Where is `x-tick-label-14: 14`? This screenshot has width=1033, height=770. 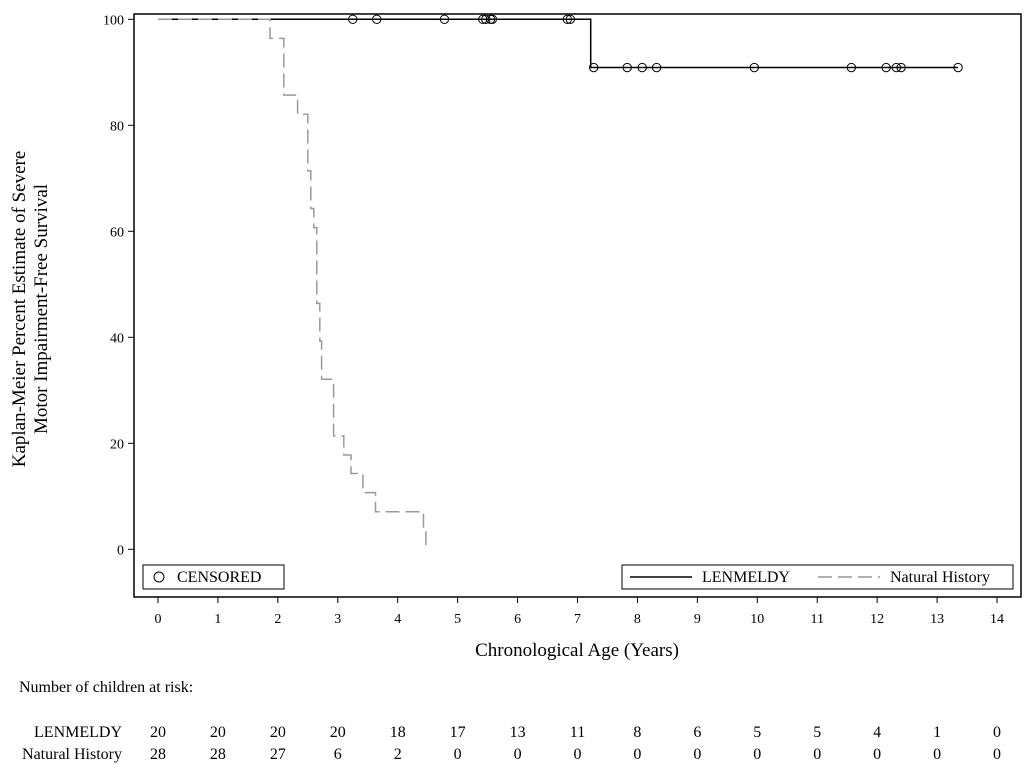
x-tick-label-14: 14 is located at coordinates (997, 619).